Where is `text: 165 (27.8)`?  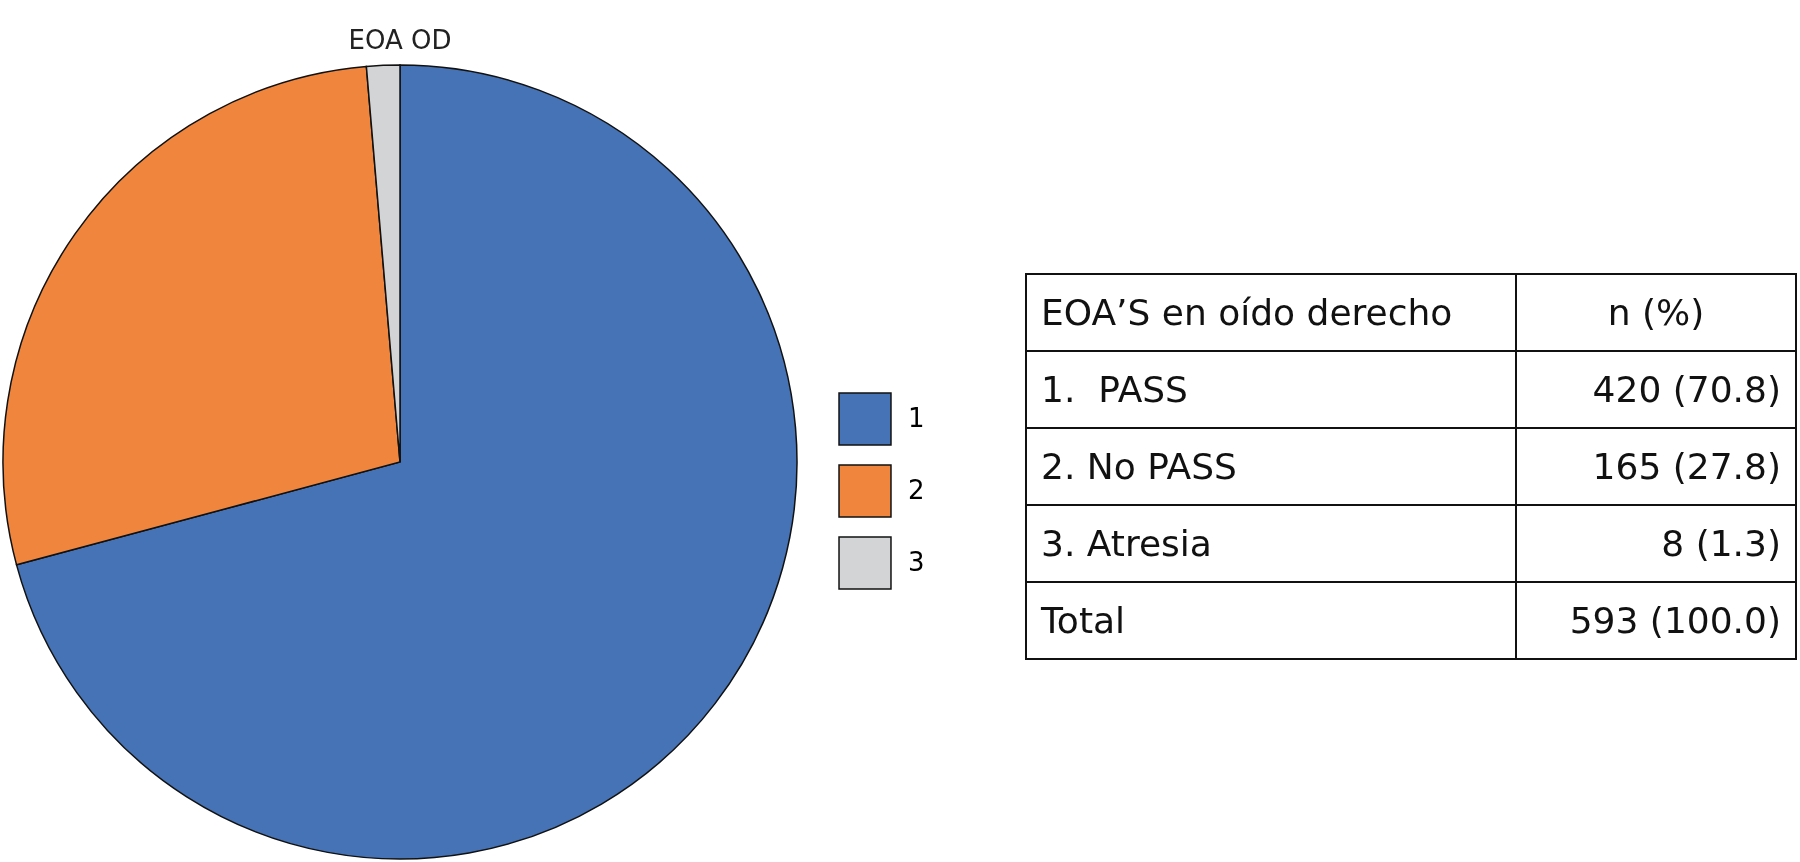
text: 165 (27.8) is located at coordinates (1656, 466).